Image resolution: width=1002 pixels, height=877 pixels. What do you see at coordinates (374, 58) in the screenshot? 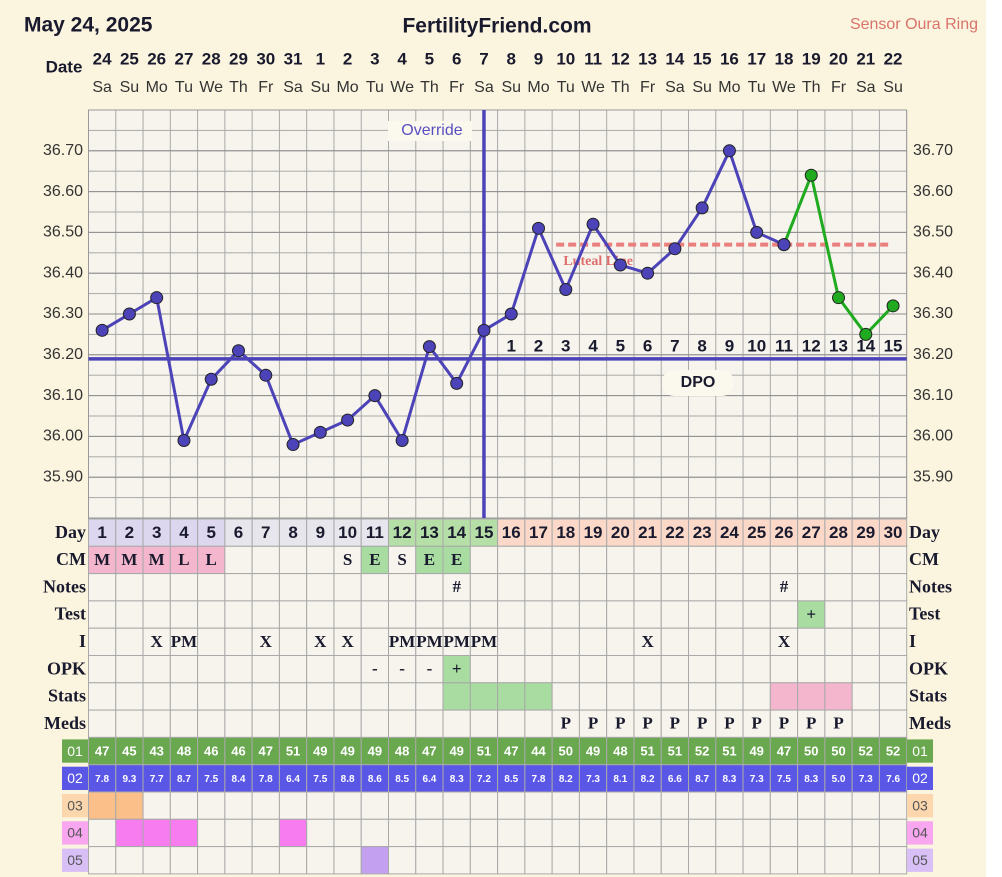
I see `date-label: 3` at bounding box center [374, 58].